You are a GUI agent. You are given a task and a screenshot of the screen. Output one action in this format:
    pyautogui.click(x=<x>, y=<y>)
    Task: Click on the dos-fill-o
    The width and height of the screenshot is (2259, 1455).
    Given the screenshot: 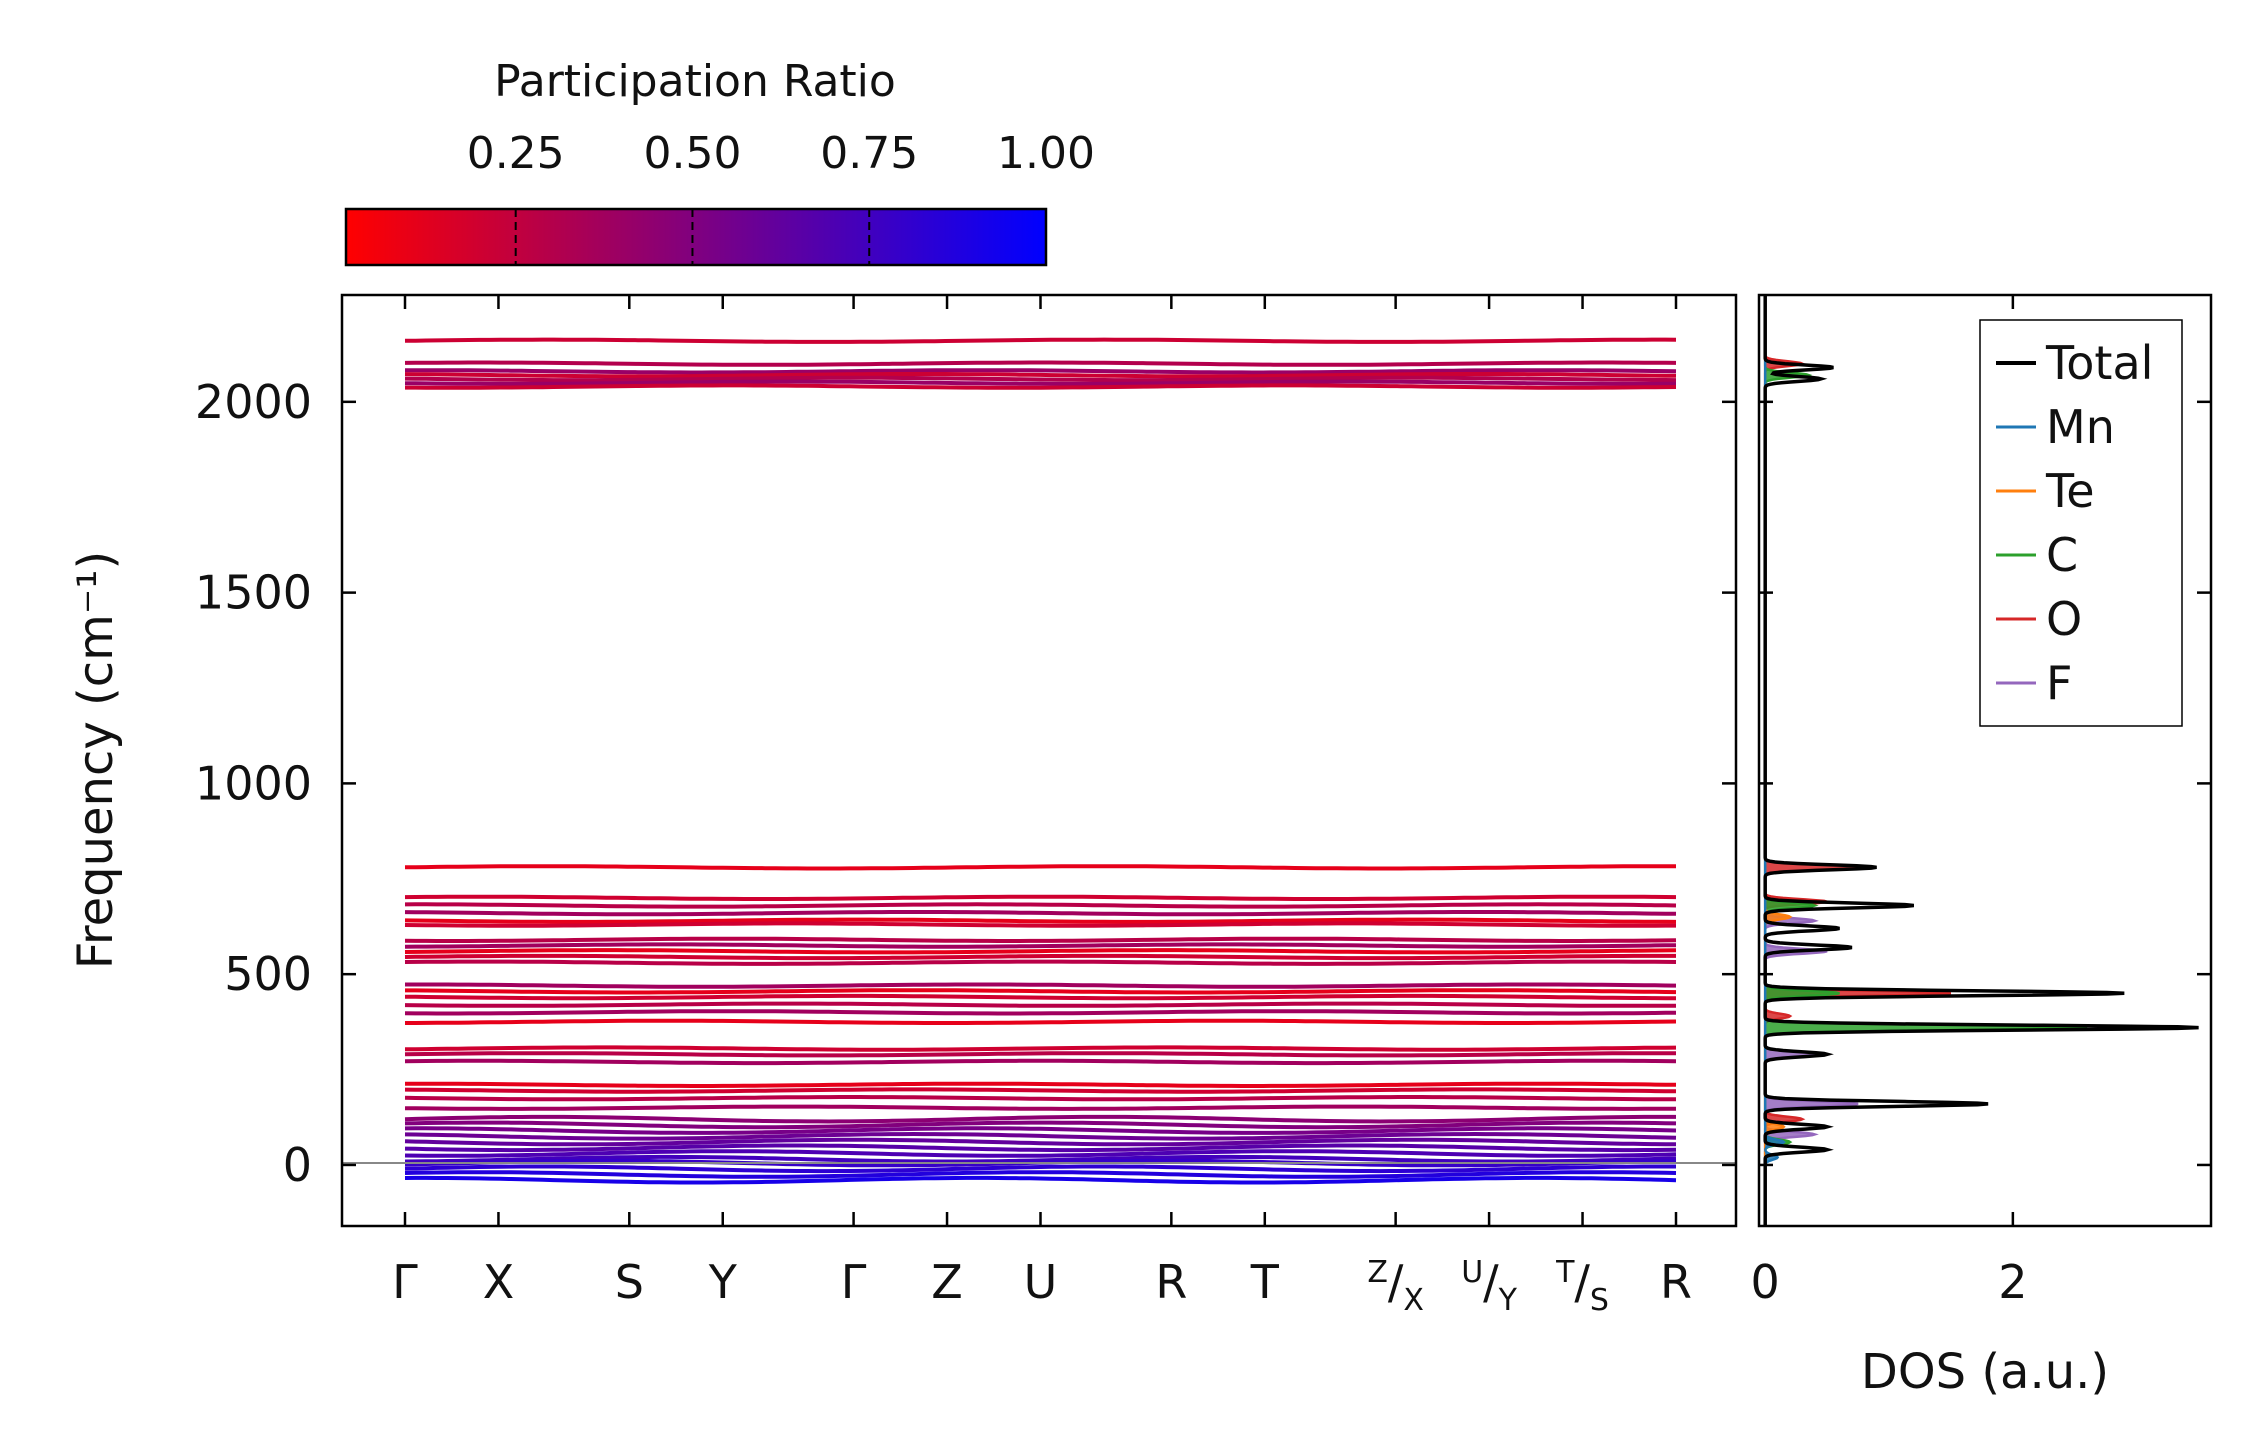 What is the action you would take?
    pyautogui.click(x=1858, y=760)
    